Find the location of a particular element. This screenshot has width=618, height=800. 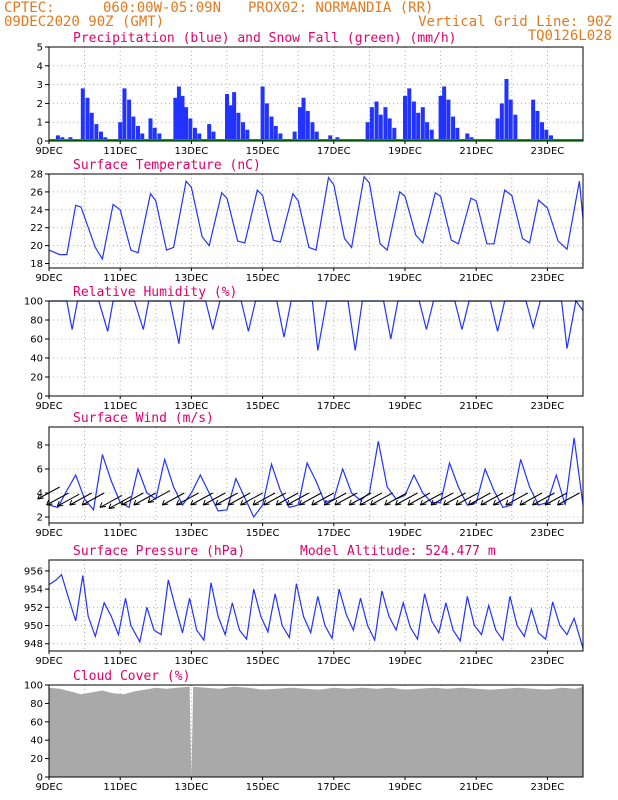

y-tick-label: 0 is located at coordinates (40, 142).